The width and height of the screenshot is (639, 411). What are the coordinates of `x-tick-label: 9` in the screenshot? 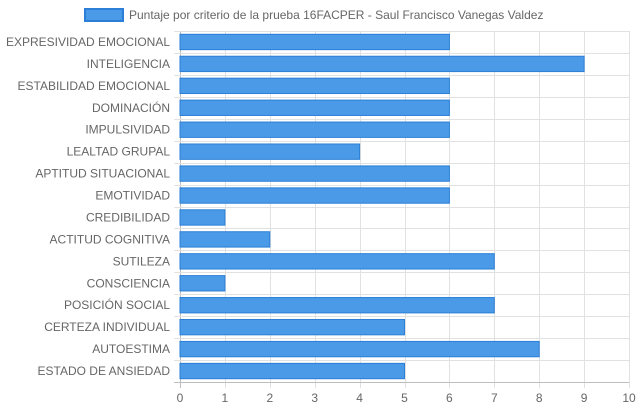 It's located at (584, 398).